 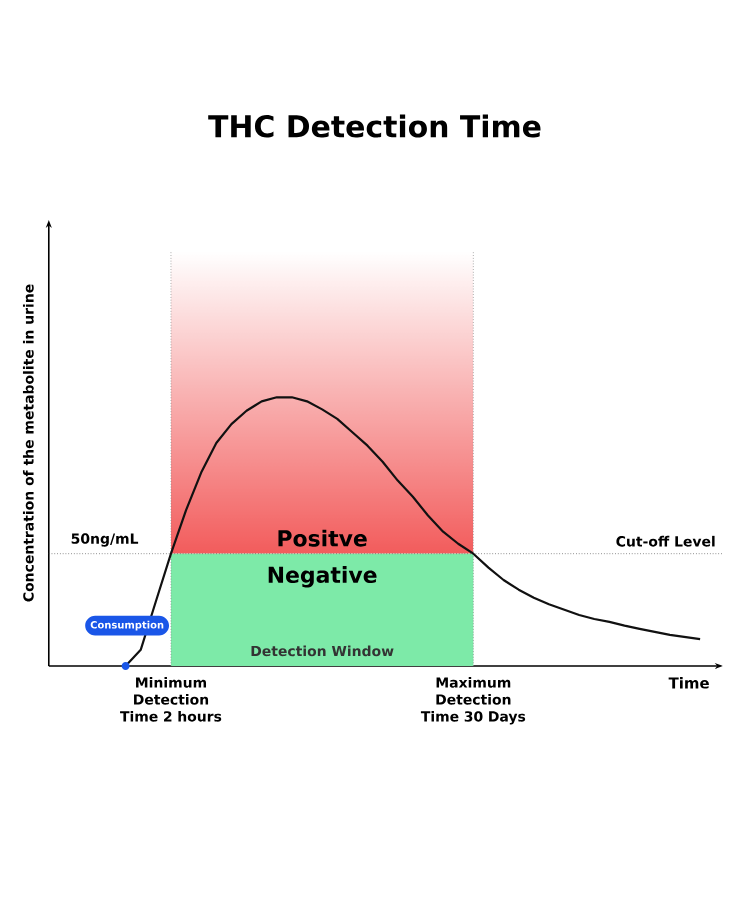 What do you see at coordinates (322, 577) in the screenshot?
I see `band-label: Negative` at bounding box center [322, 577].